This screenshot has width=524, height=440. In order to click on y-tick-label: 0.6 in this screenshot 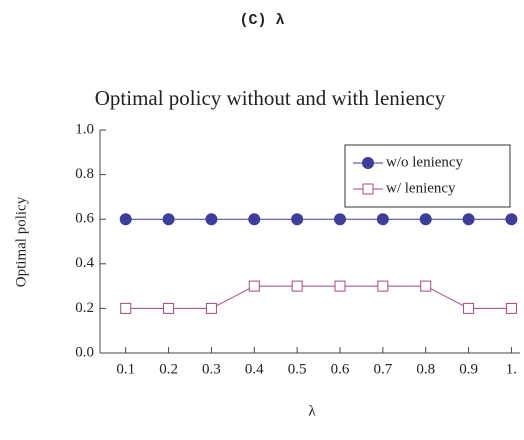, I will do `click(84, 219)`.